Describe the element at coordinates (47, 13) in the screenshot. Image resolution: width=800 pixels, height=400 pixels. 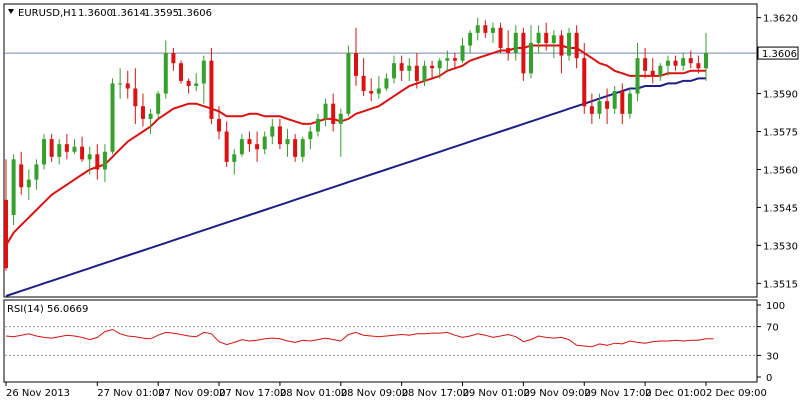
I see `symbol-label: EURUSD,H1` at that location.